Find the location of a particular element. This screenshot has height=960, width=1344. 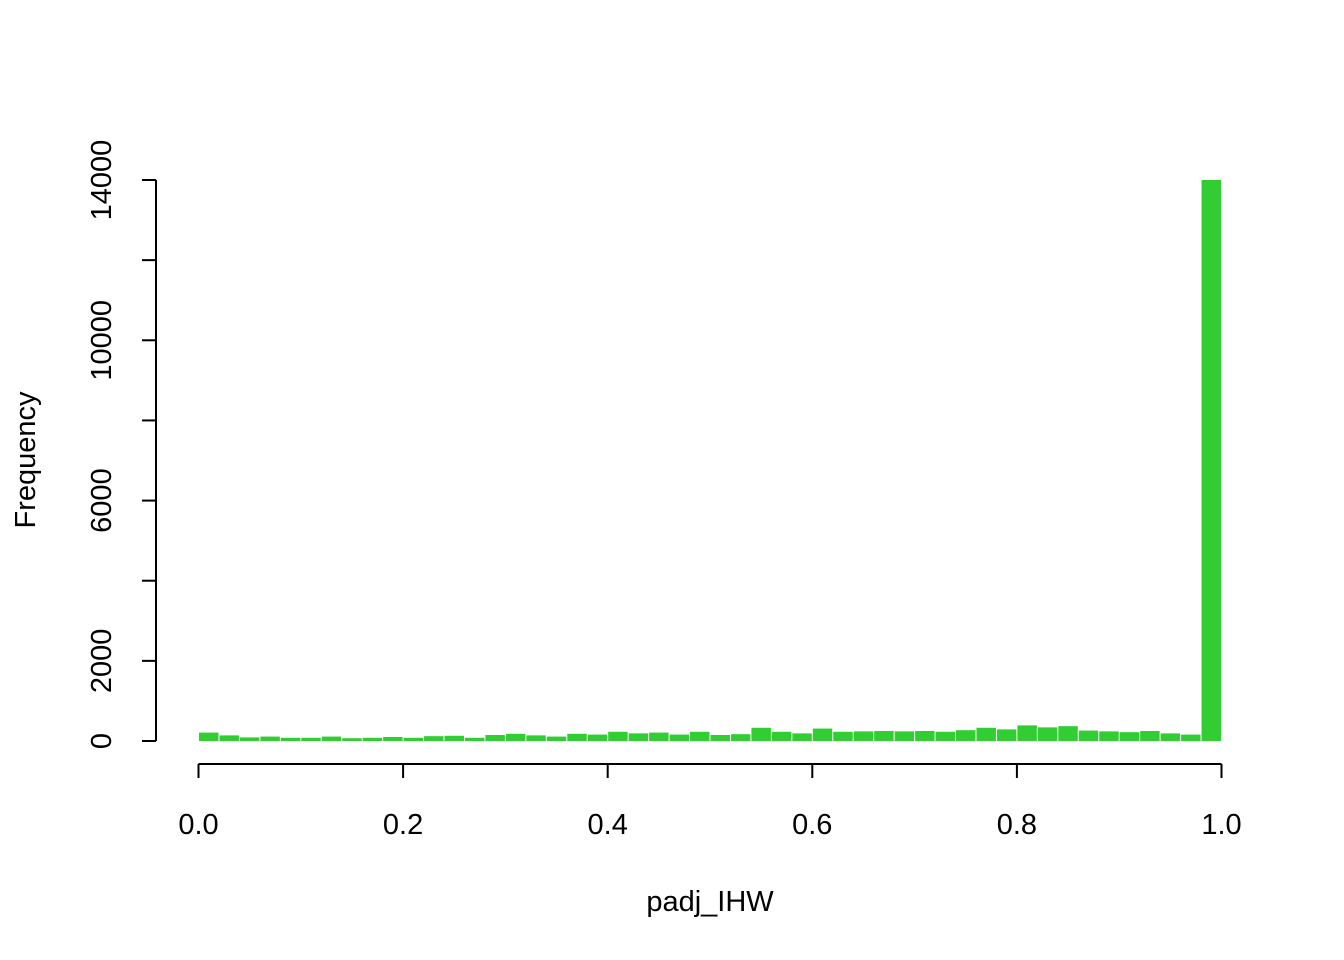

x-axis-title: padj_IHW is located at coordinates (710, 902).